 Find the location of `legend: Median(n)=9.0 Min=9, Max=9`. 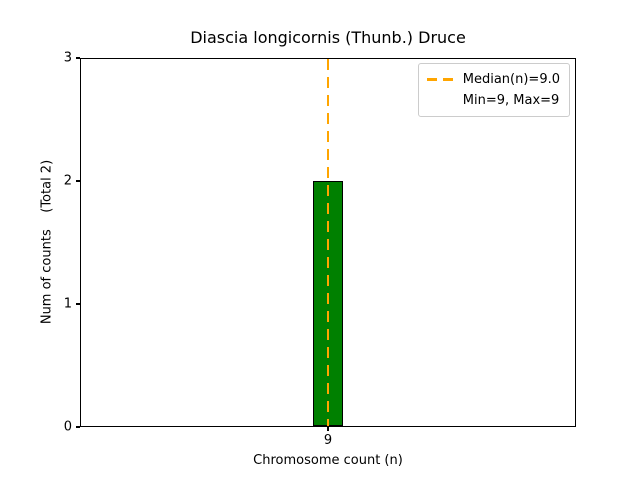

legend: Median(n)=9.0 Min=9, Max=9 is located at coordinates (493, 90).